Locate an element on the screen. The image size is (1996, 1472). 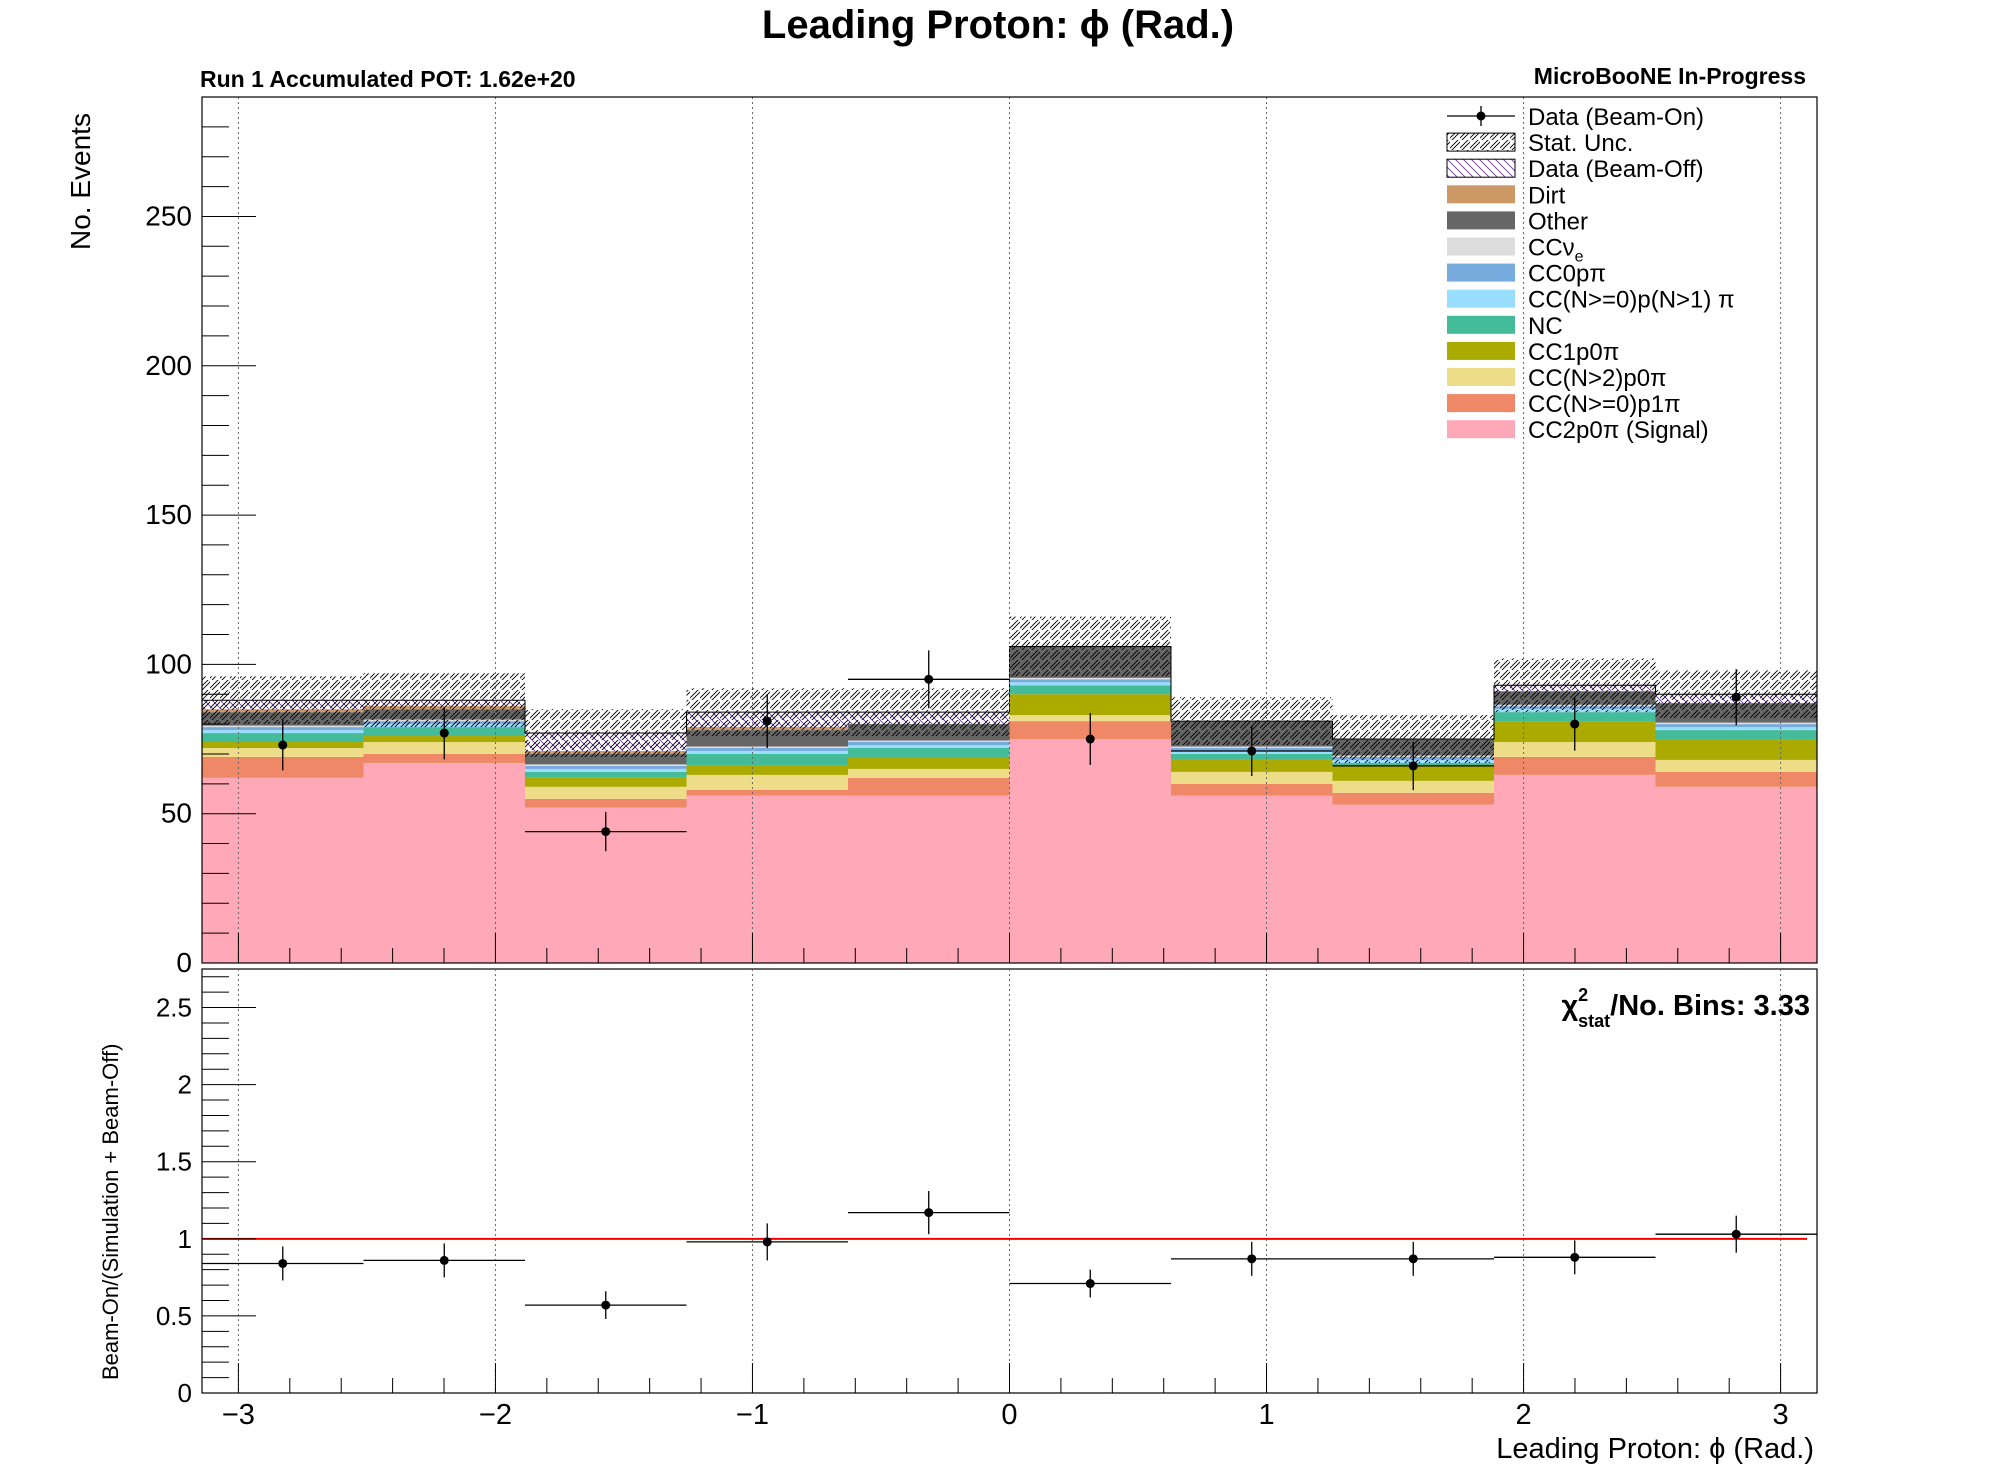
xtick-label-2: −1 is located at coordinates (752, 1415).